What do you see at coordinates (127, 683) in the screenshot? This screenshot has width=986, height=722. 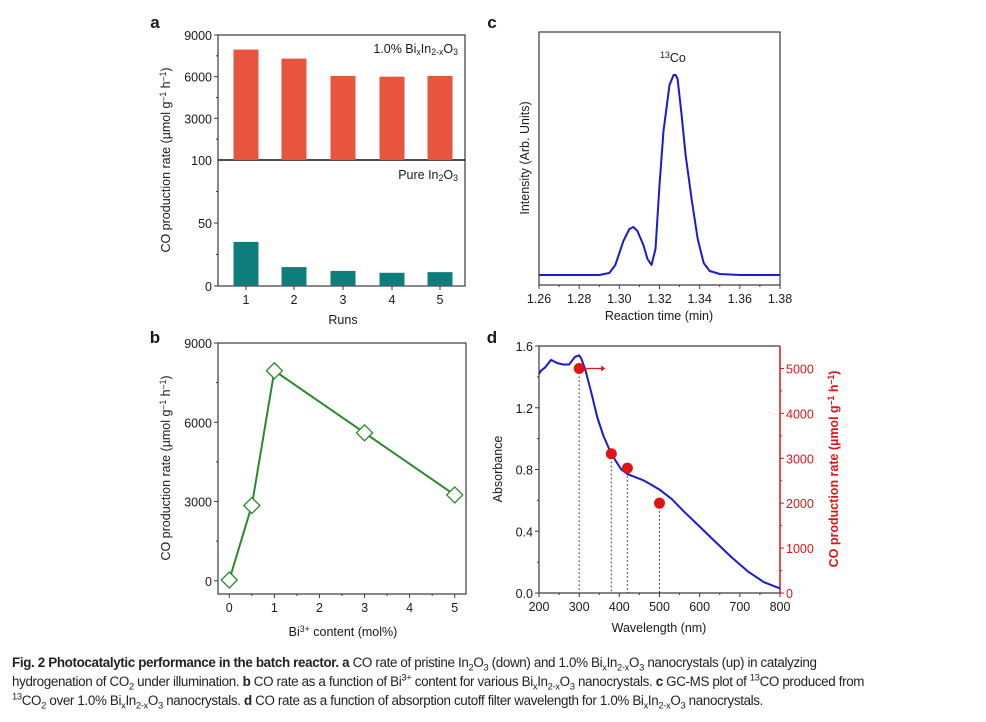 I see `caption-text: hydrogenation of CO2 under illumination.` at bounding box center [127, 683].